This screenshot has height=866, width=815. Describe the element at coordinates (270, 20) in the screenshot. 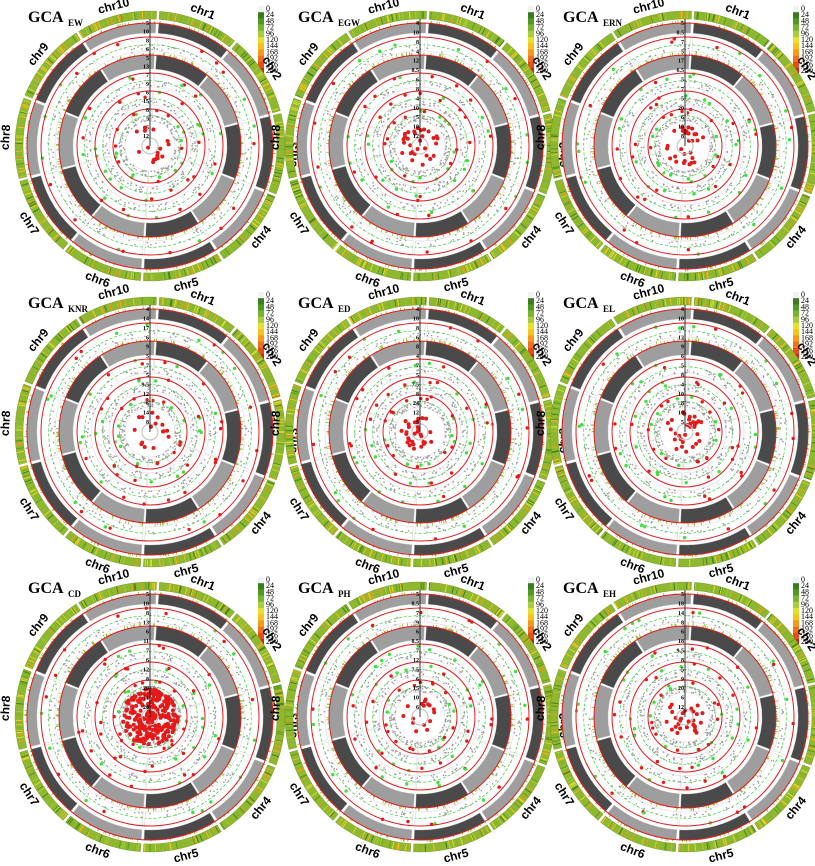

I see `legend-tick-label: 48` at that location.